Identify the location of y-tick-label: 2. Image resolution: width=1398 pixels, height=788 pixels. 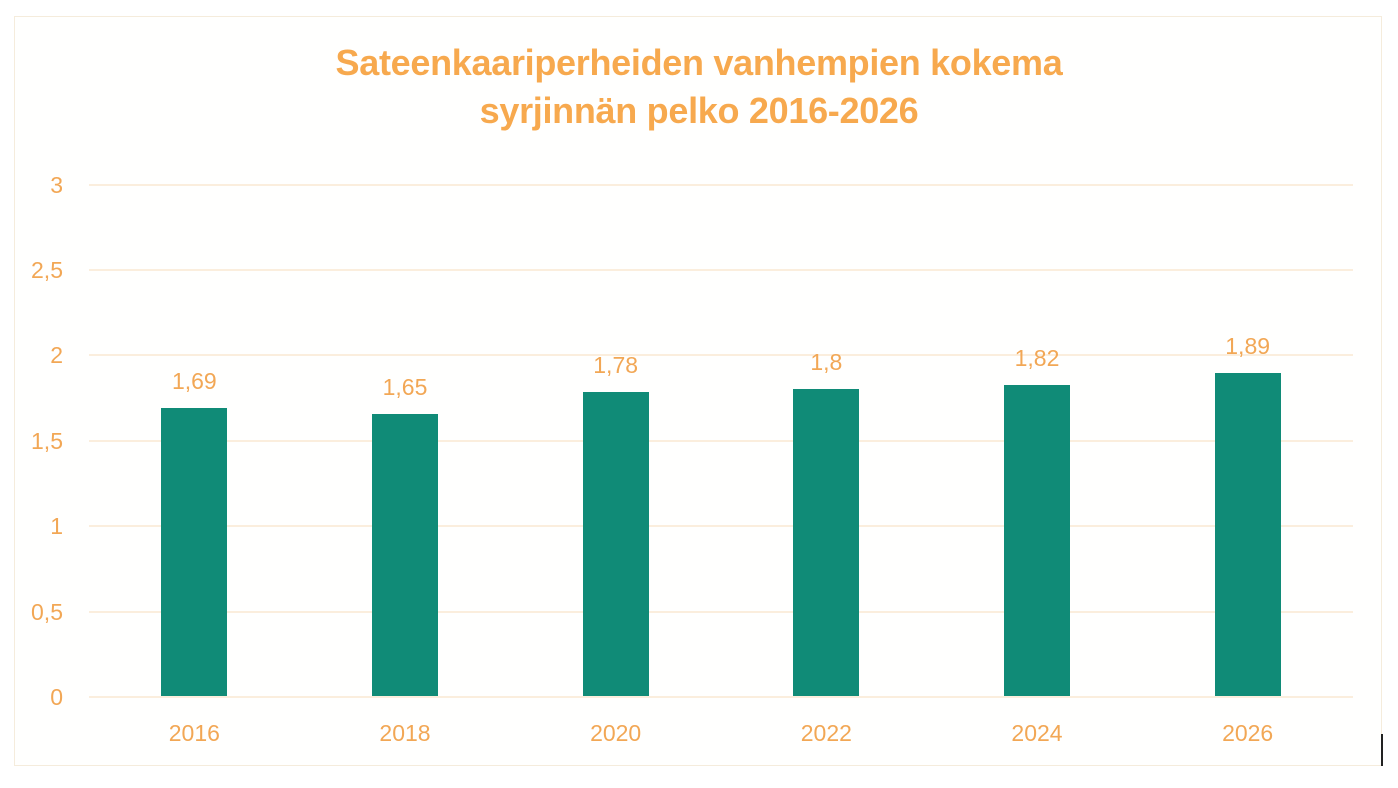
(56, 355).